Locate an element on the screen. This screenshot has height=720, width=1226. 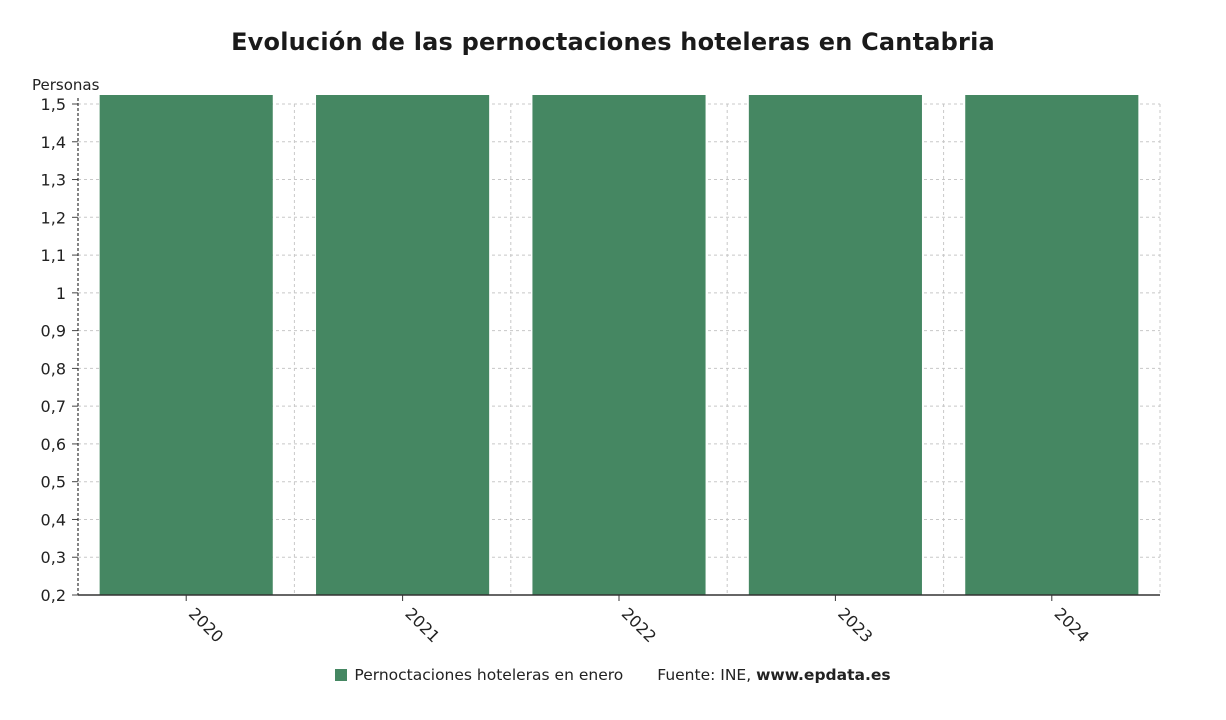
source-link: www.epdata.es is located at coordinates (823, 675).